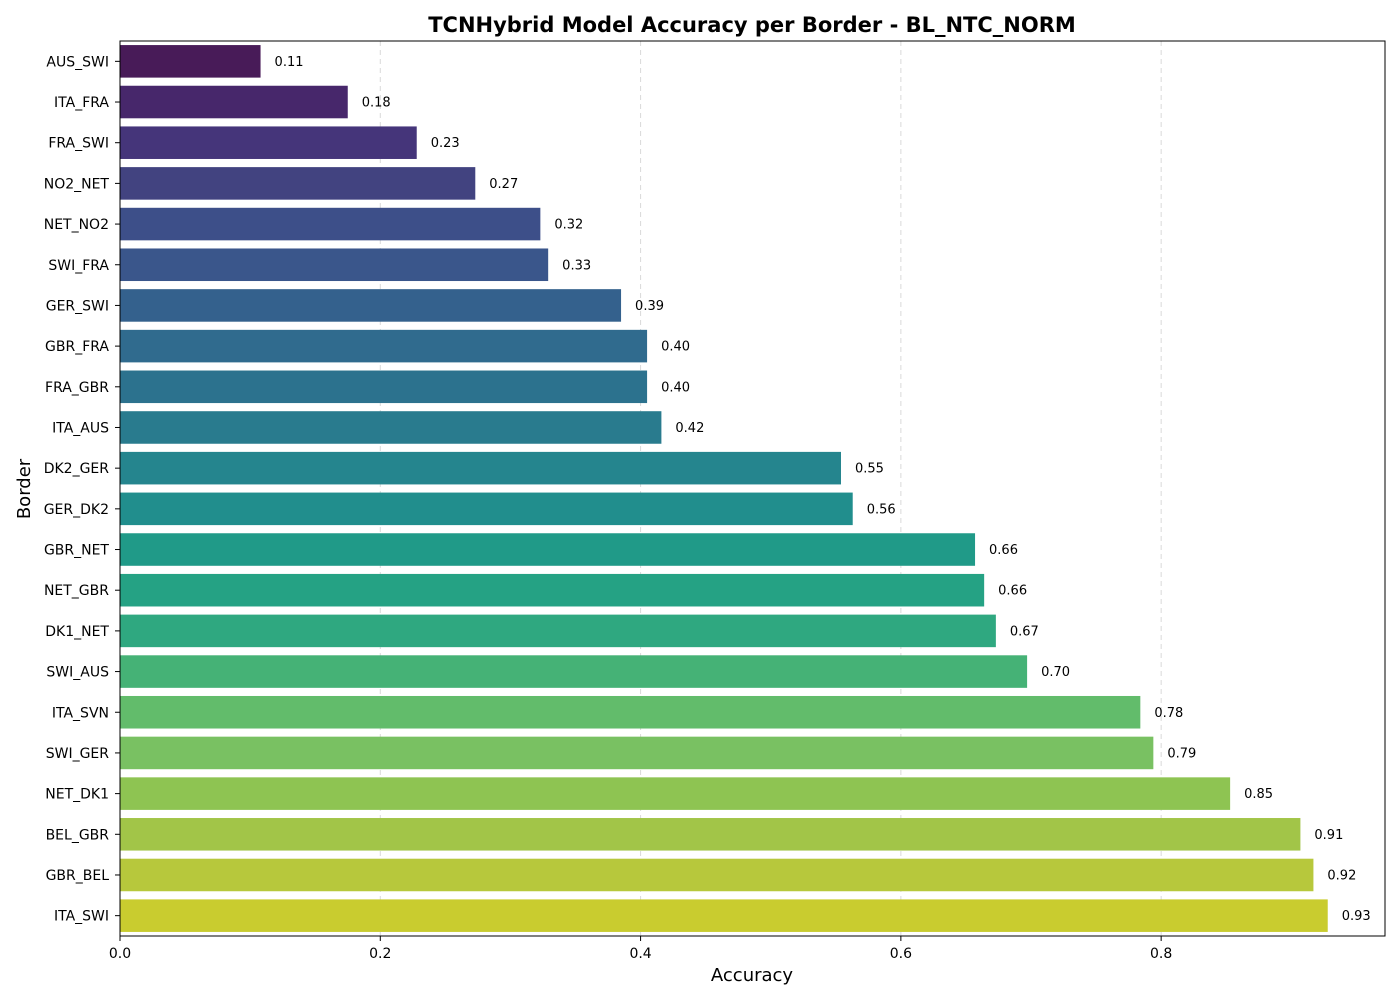  I want to click on y-tick-label: SWI_FRA, so click(78, 266).